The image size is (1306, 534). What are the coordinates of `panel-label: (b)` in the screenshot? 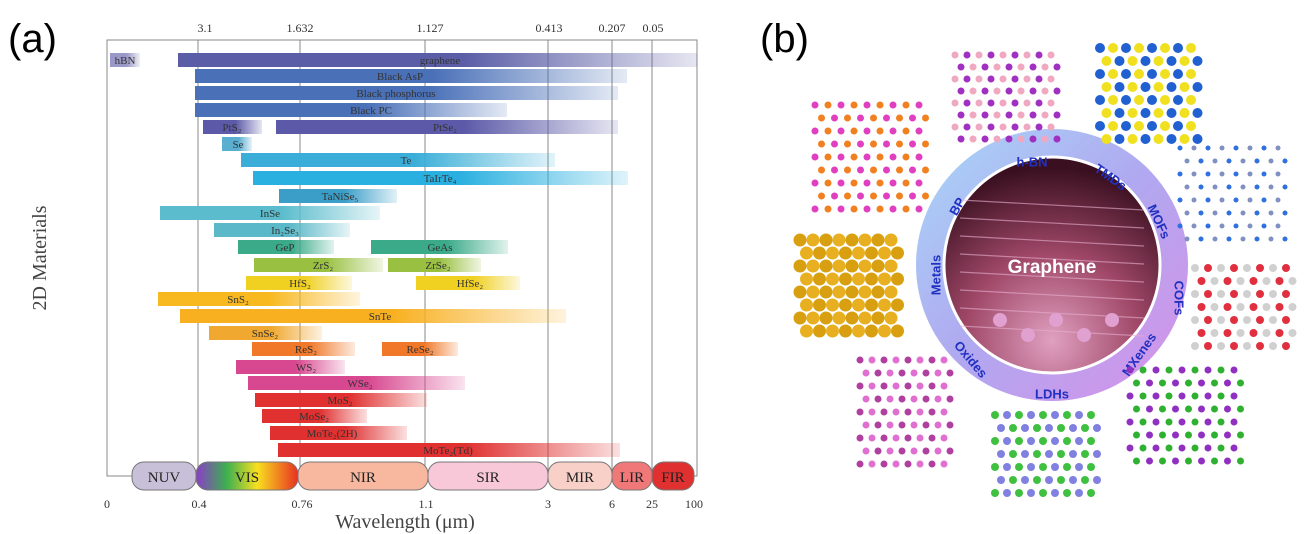 It's located at (784, 39).